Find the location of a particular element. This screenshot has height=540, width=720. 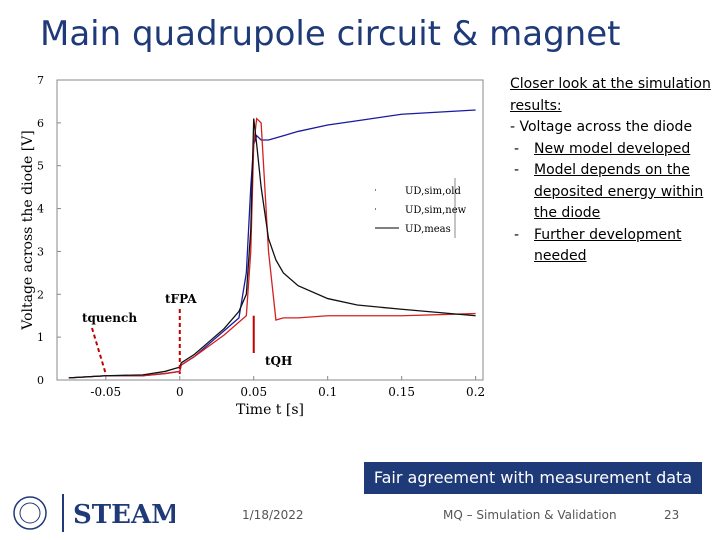

x-tick-label: 0.1 is located at coordinates (327, 392).